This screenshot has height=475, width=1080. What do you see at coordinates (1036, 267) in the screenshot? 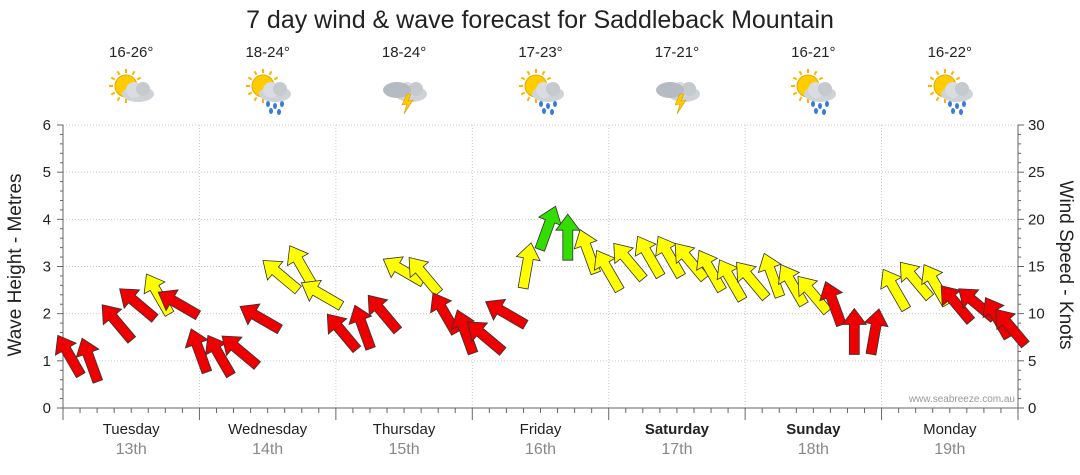
I see `right-tick-label: 15` at bounding box center [1036, 267].